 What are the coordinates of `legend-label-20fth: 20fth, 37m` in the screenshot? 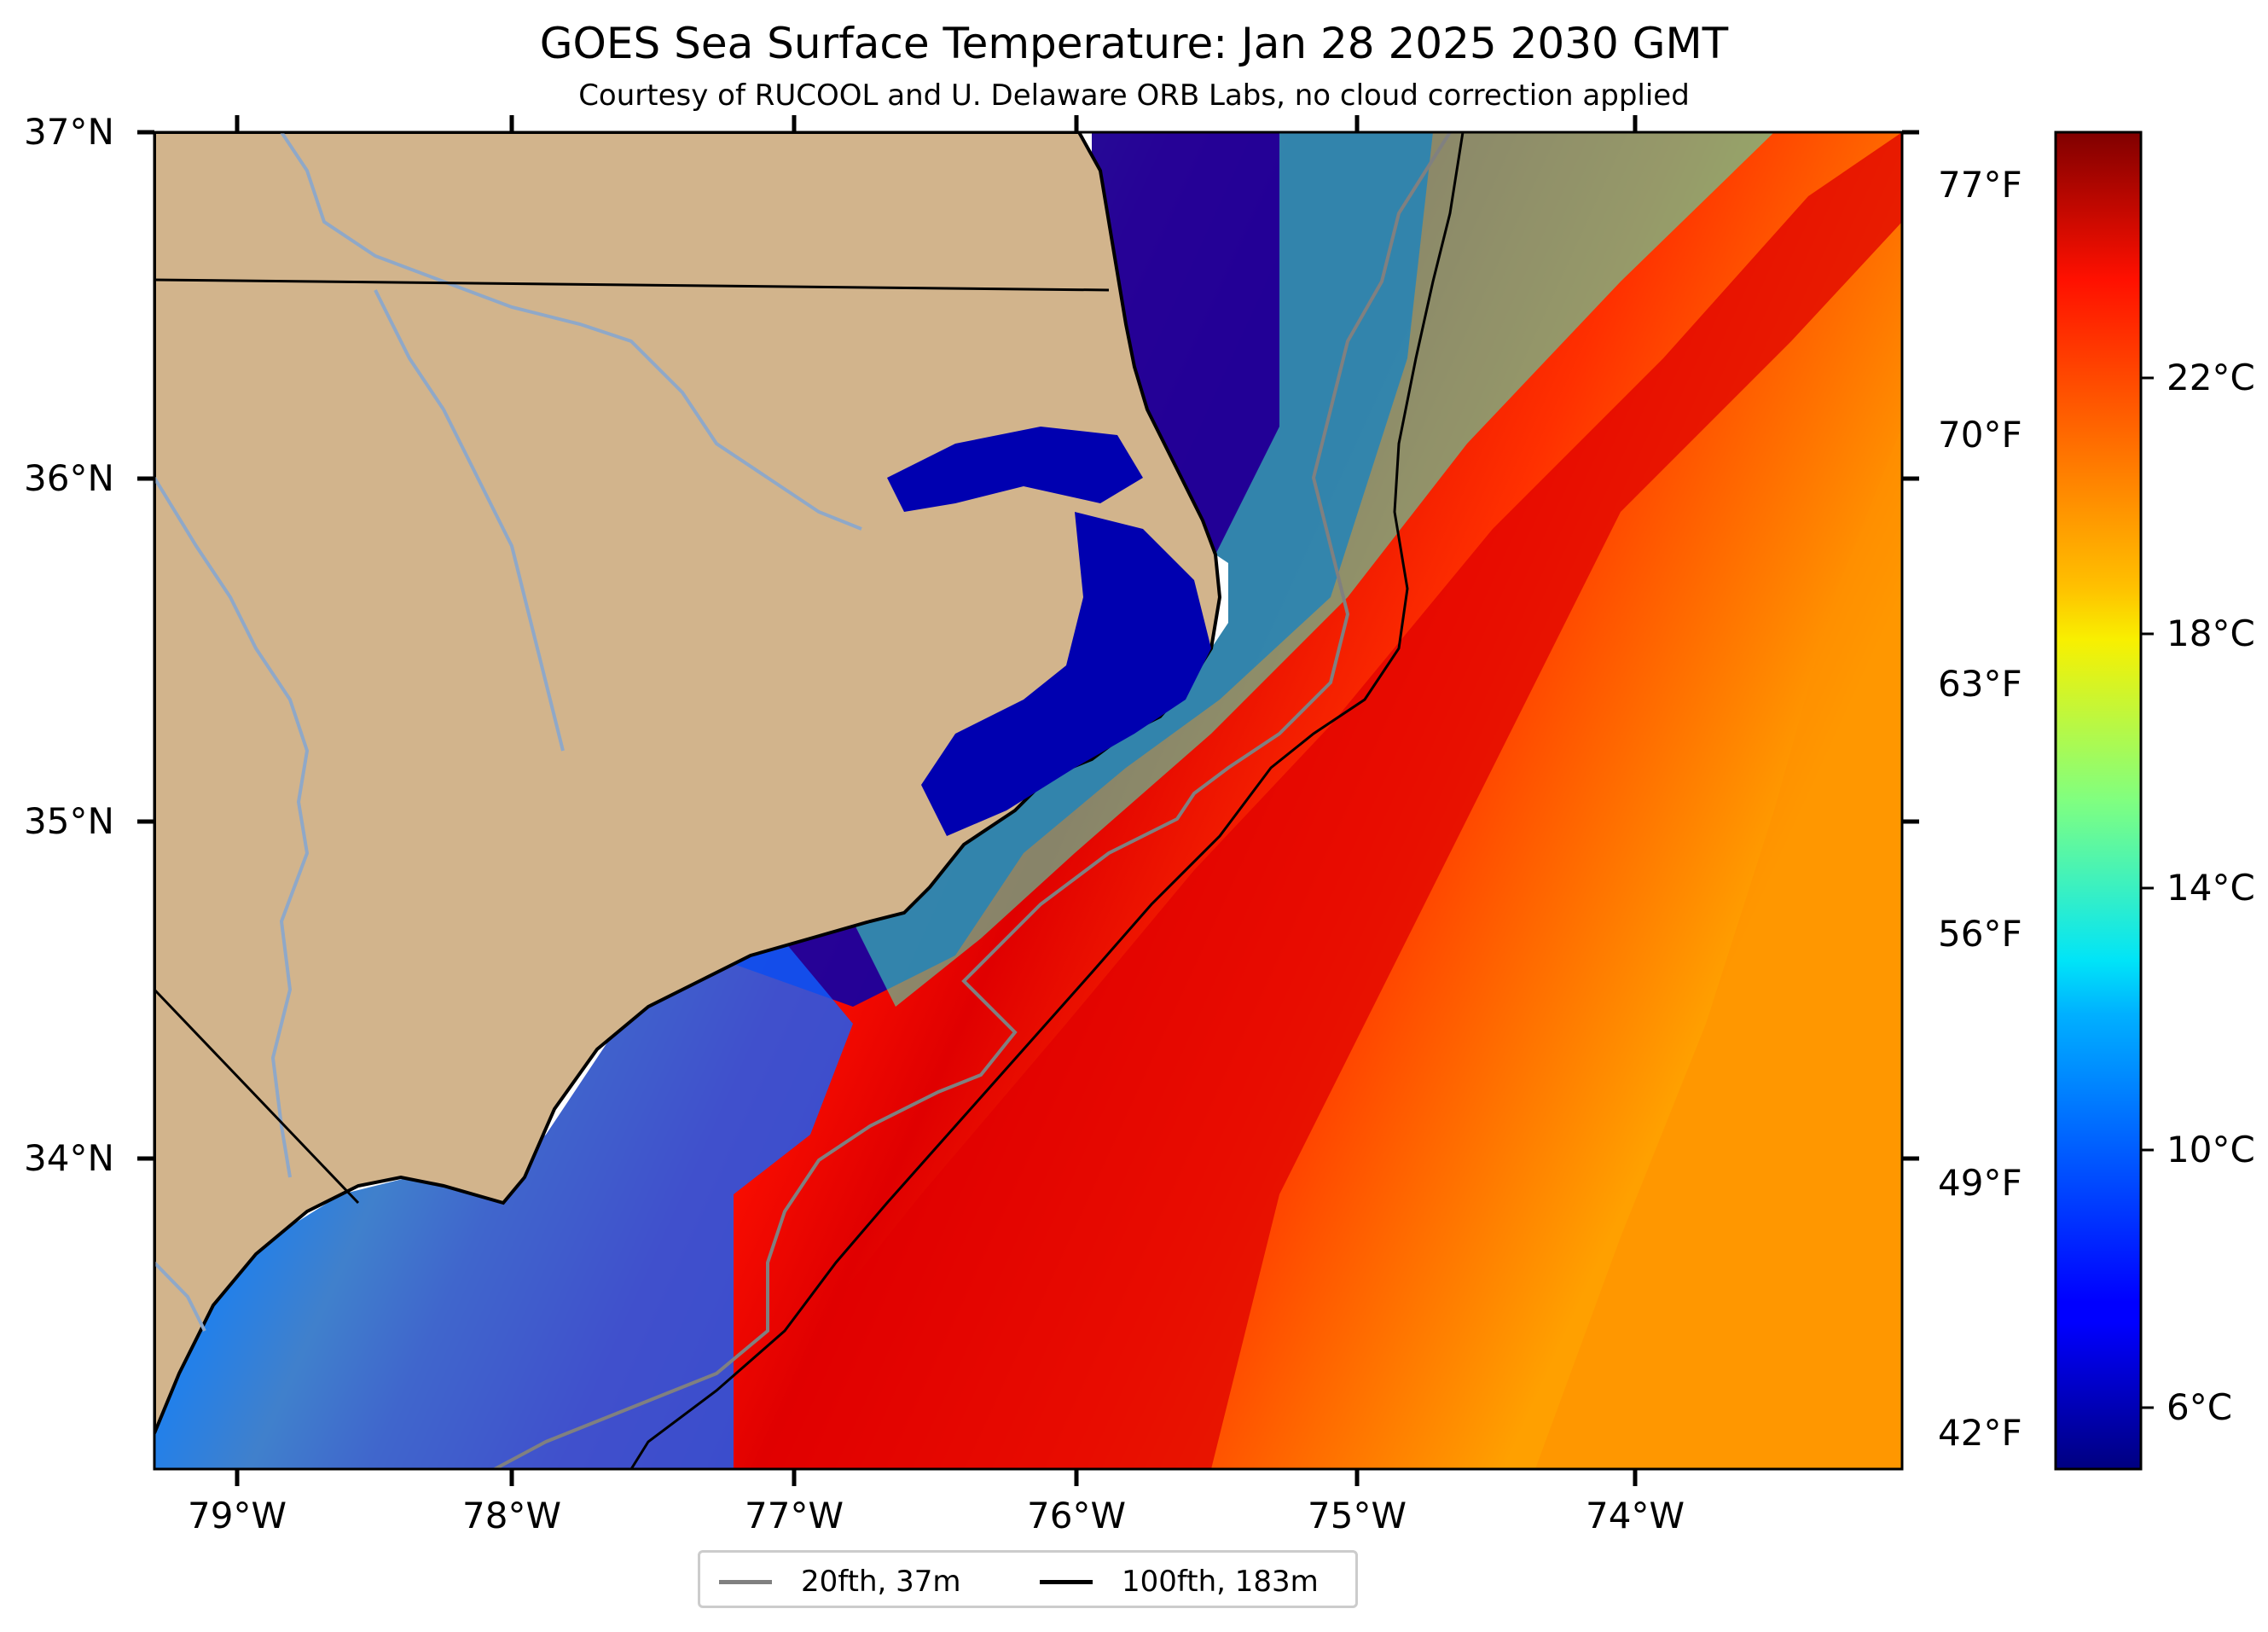 It's located at (881, 1582).